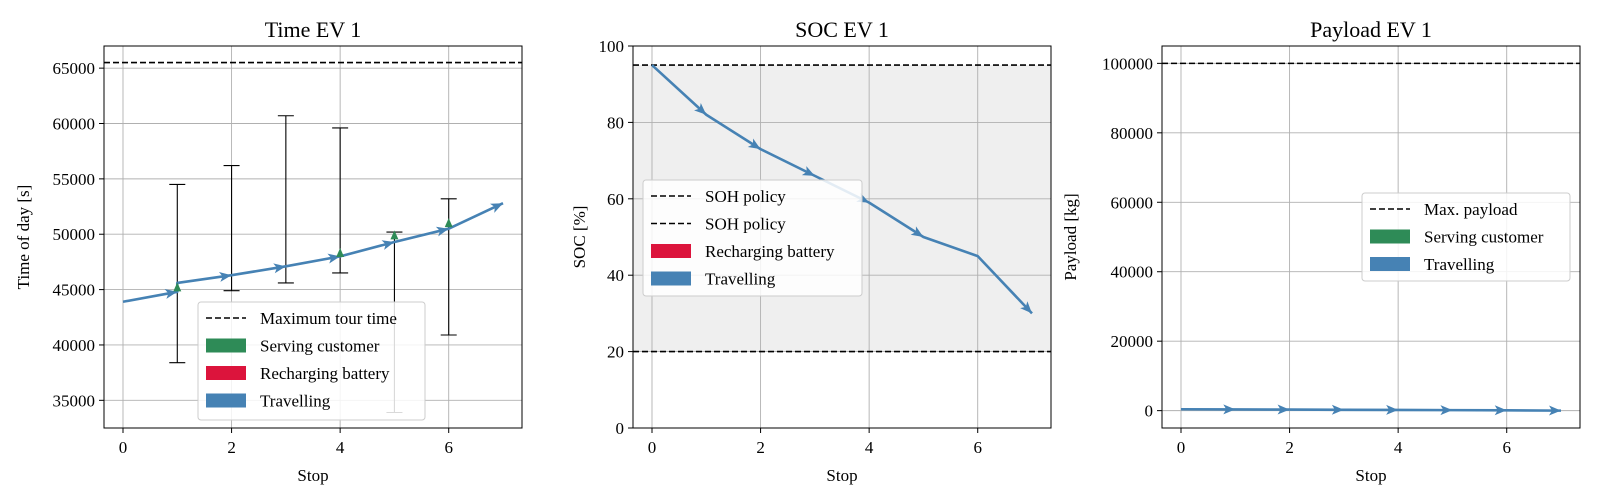  Describe the element at coordinates (620, 428) in the screenshot. I see `y-tick-label: 0` at that location.